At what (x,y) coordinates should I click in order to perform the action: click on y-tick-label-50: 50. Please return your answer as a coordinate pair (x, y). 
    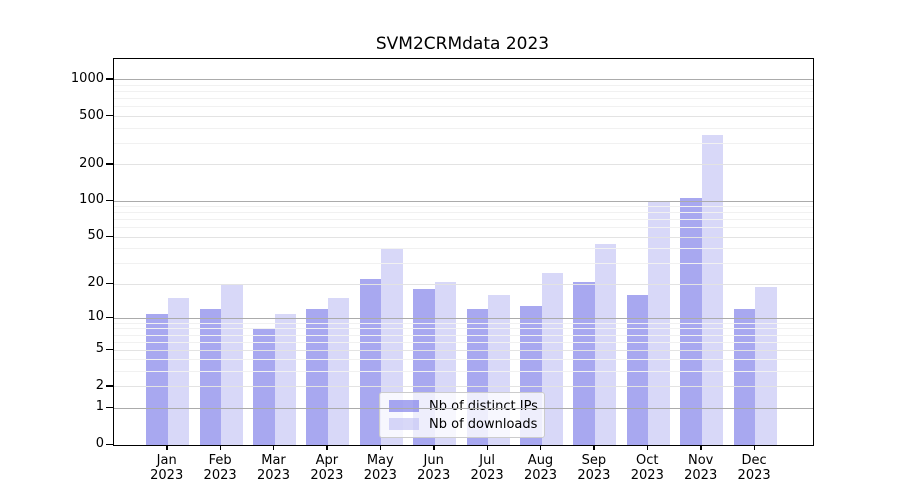
    Looking at the image, I should click on (95, 236).